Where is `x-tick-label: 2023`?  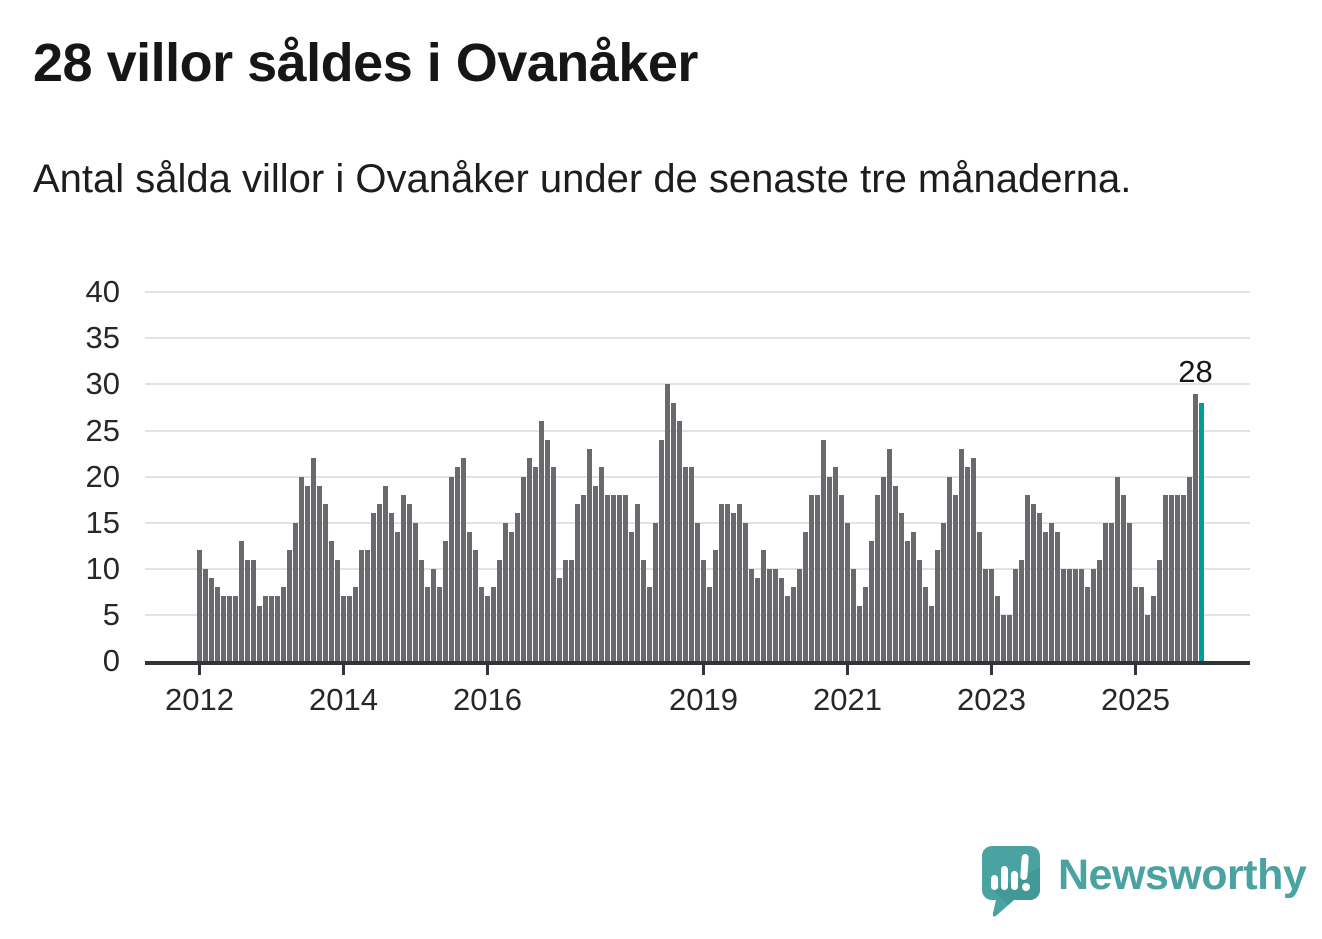
x-tick-label: 2023 is located at coordinates (991, 699).